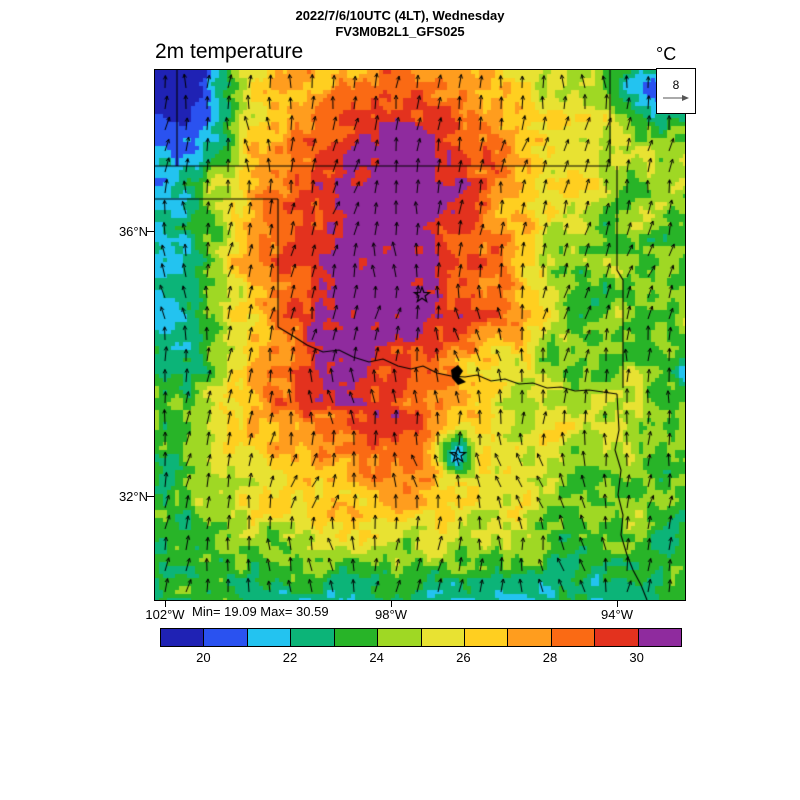  I want to click on colorbar-tick-label: 28, so click(550, 657).